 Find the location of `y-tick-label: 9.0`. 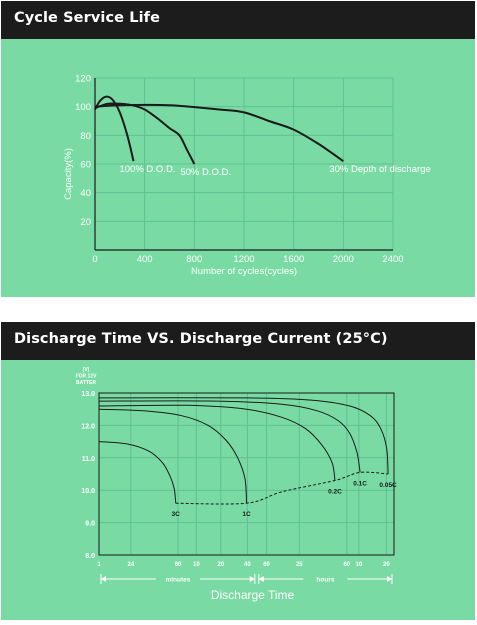

y-tick-label: 9.0 is located at coordinates (90, 524).